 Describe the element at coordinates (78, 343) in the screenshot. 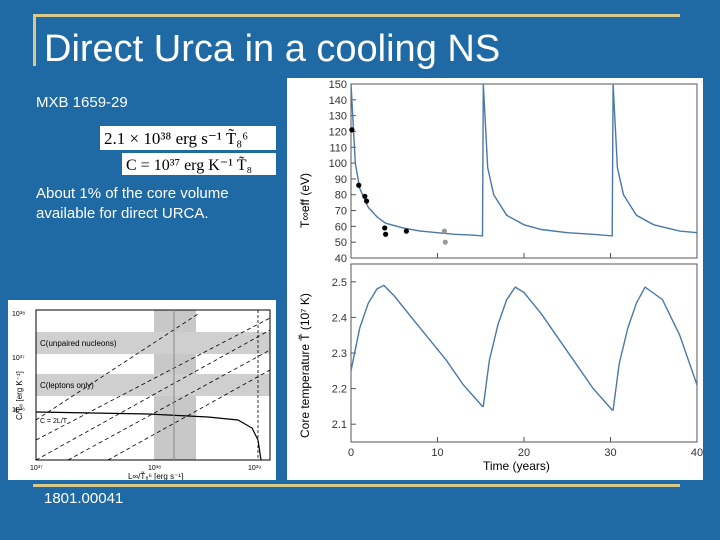

I see `unpaired-label: C(unpaired nucleons)` at that location.